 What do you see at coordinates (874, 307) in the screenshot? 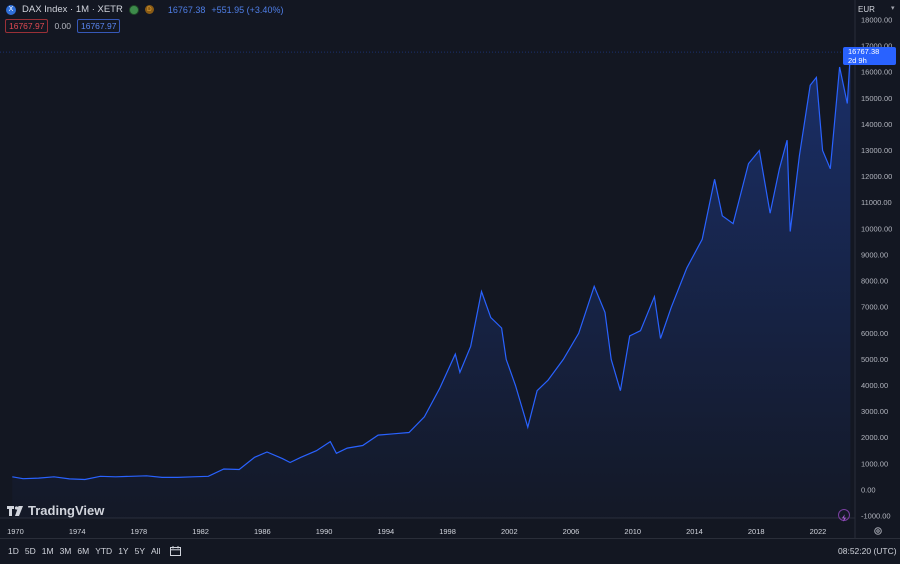
I see `y-tick-label: 7000.00` at bounding box center [874, 307].